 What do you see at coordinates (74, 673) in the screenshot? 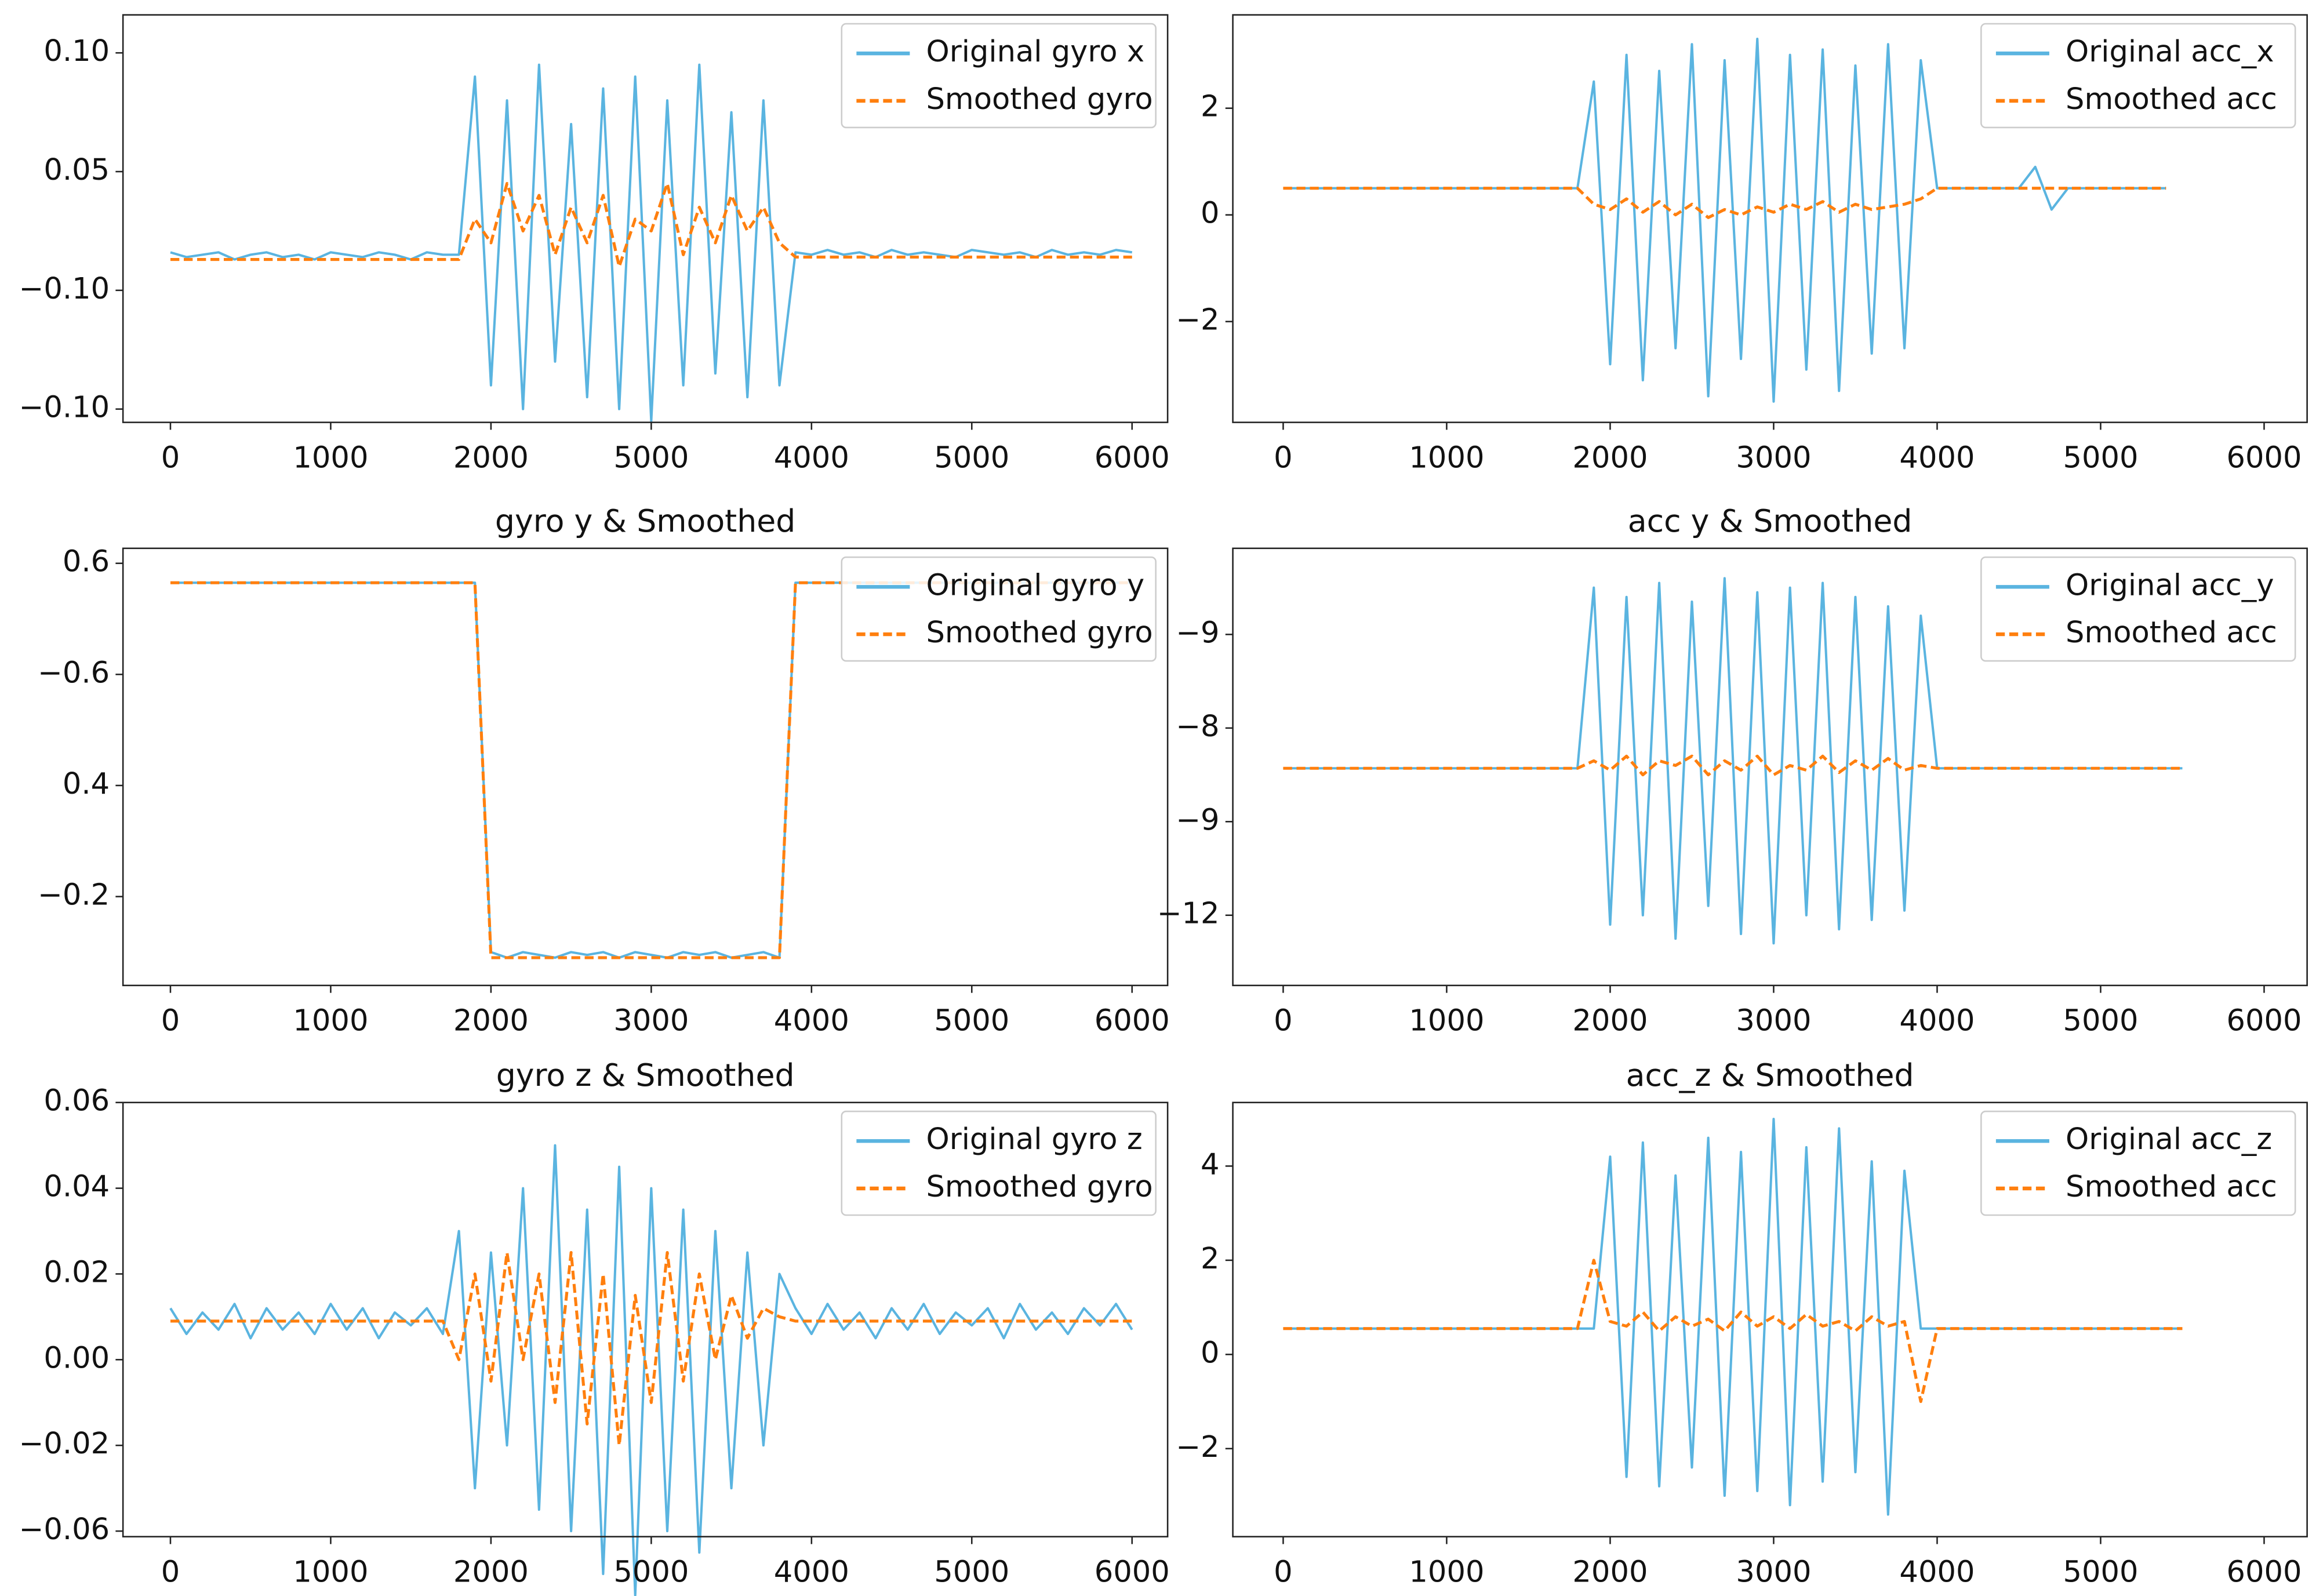
I see `y-tick-label: −0.6` at bounding box center [74, 673].